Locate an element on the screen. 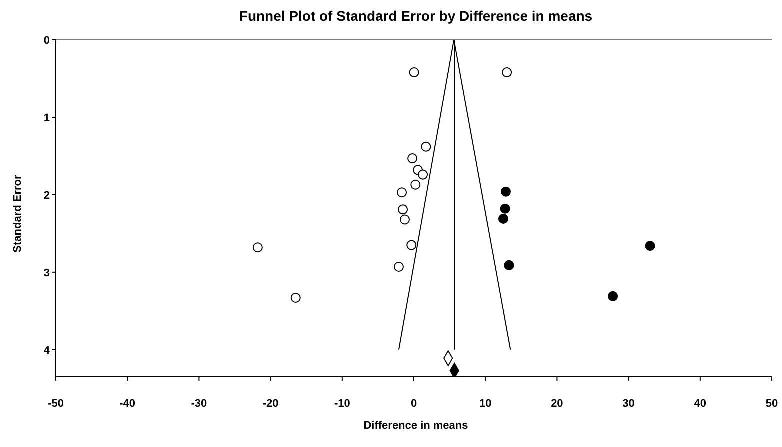  x-tick-label: -50 is located at coordinates (56, 404).